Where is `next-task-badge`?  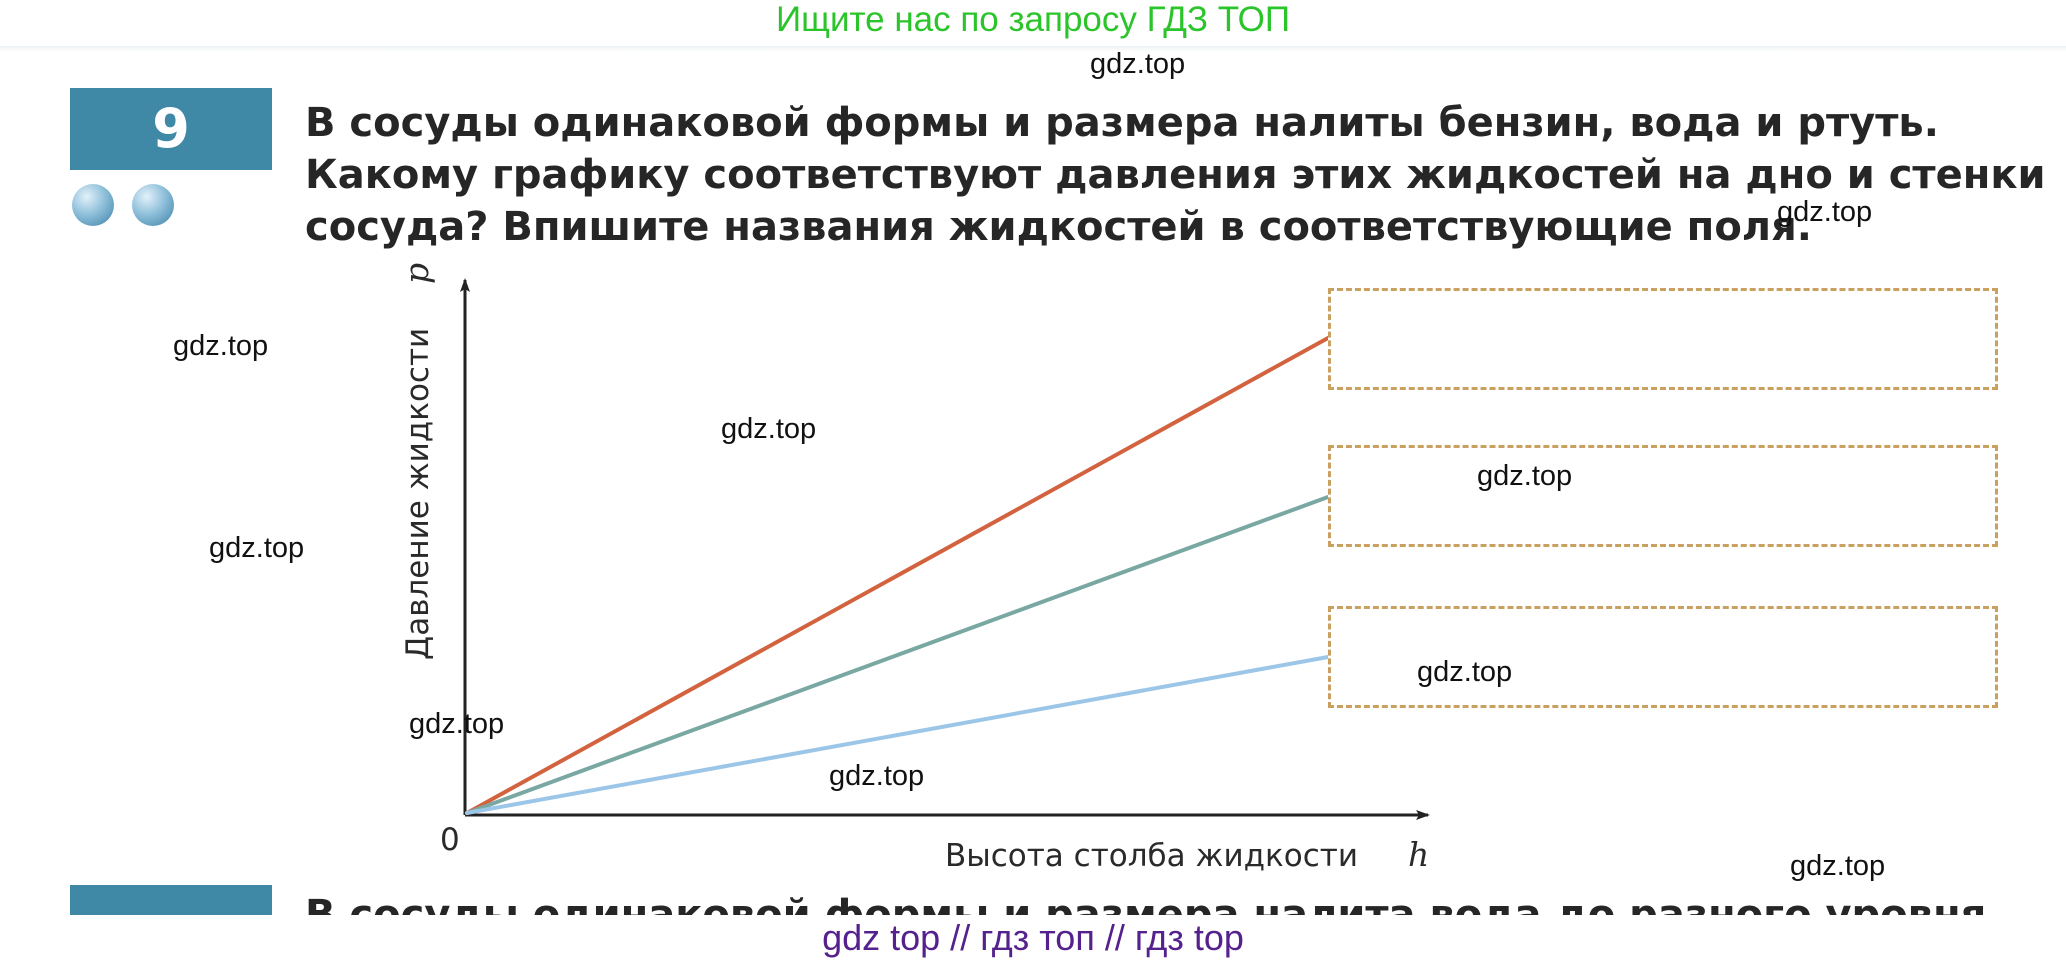
next-task-badge is located at coordinates (171, 900).